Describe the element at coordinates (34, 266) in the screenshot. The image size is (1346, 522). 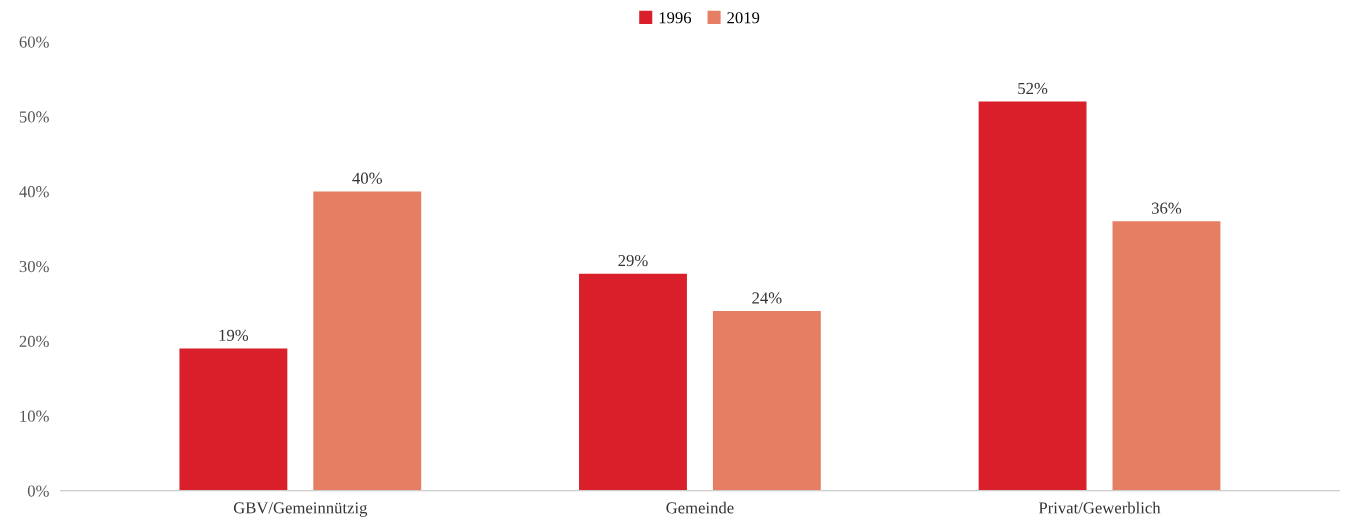
I see `y-tick-label: 30%` at that location.